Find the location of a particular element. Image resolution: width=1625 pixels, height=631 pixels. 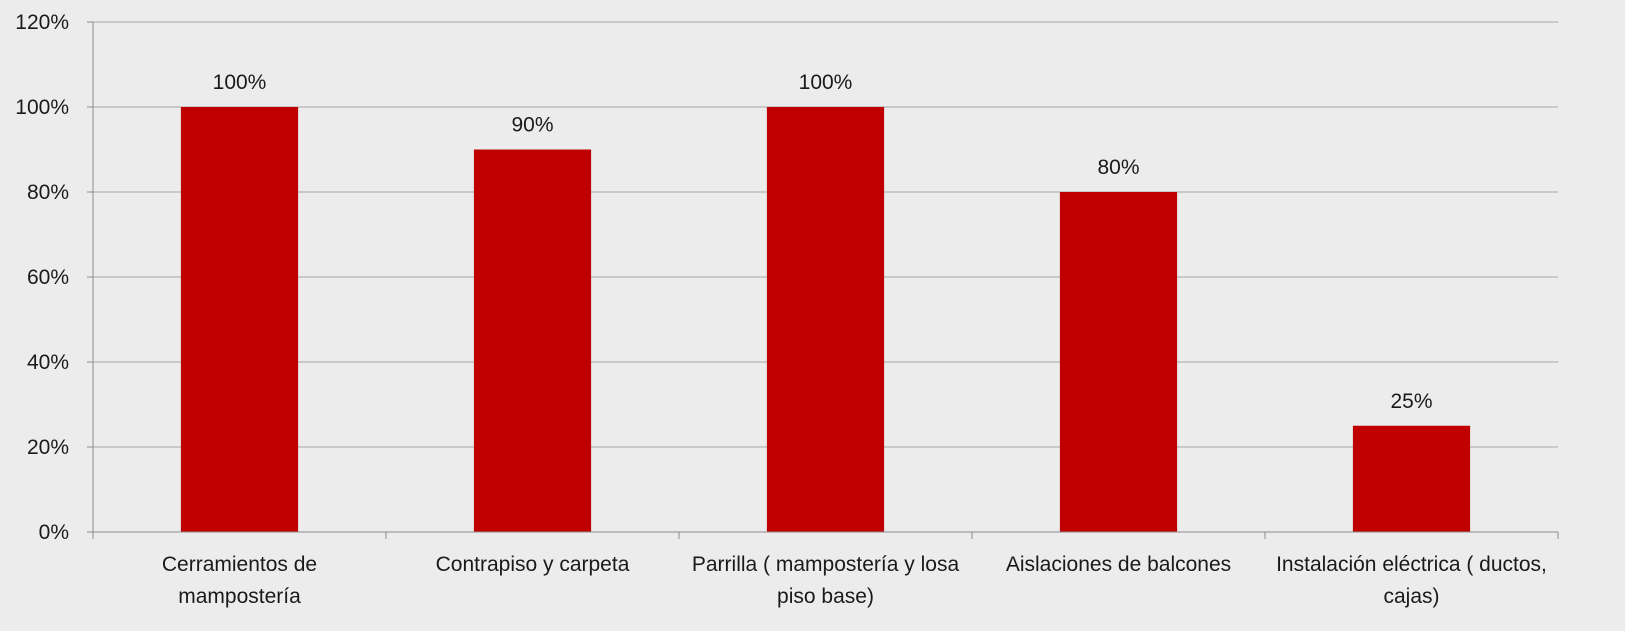

data-label: 25% is located at coordinates (1411, 401).